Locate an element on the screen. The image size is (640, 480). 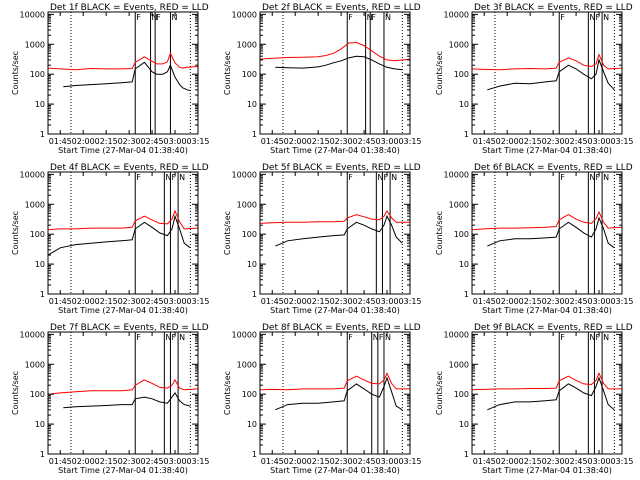
chart-title: Det 2f BLACK = Events, RED = LLD is located at coordinates (341, 8).